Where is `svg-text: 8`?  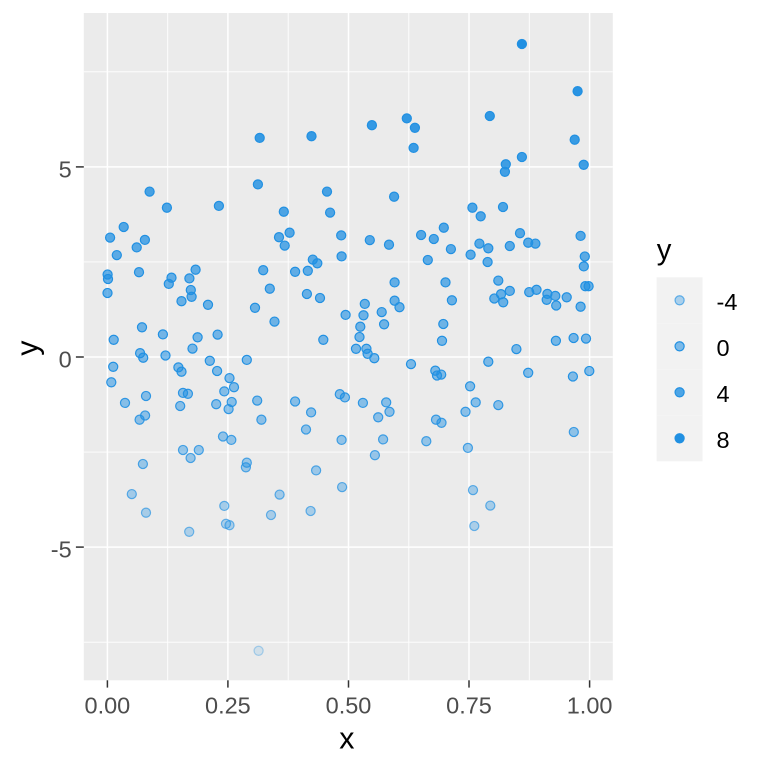 svg-text: 8 is located at coordinates (723, 440).